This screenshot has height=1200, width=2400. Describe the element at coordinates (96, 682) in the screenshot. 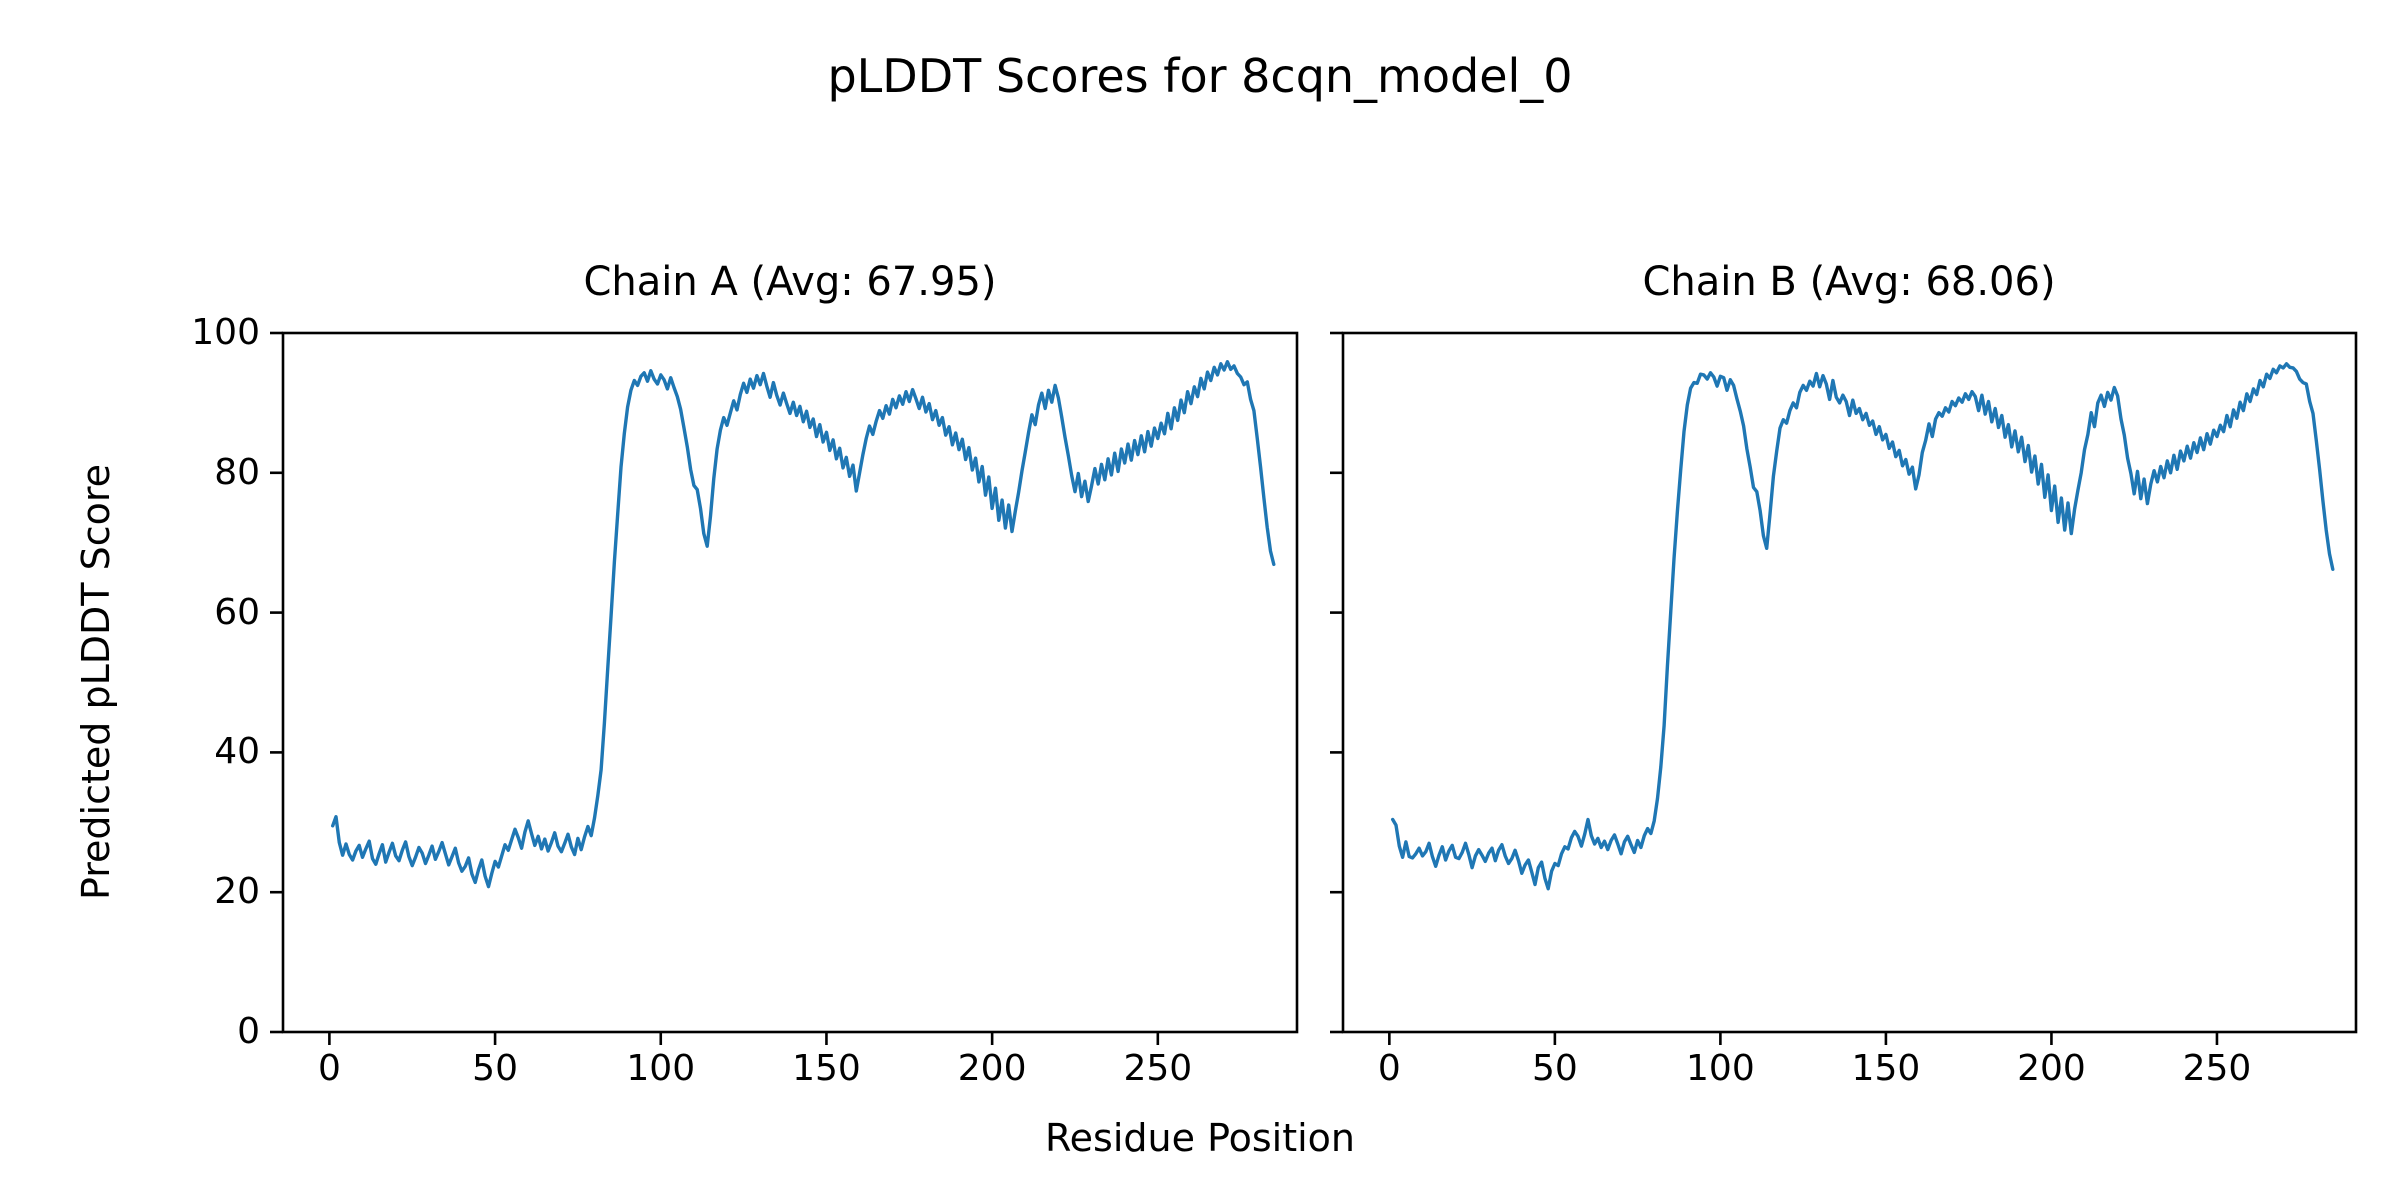

I see `y-axis-label: Predicted pLDDT Score` at that location.